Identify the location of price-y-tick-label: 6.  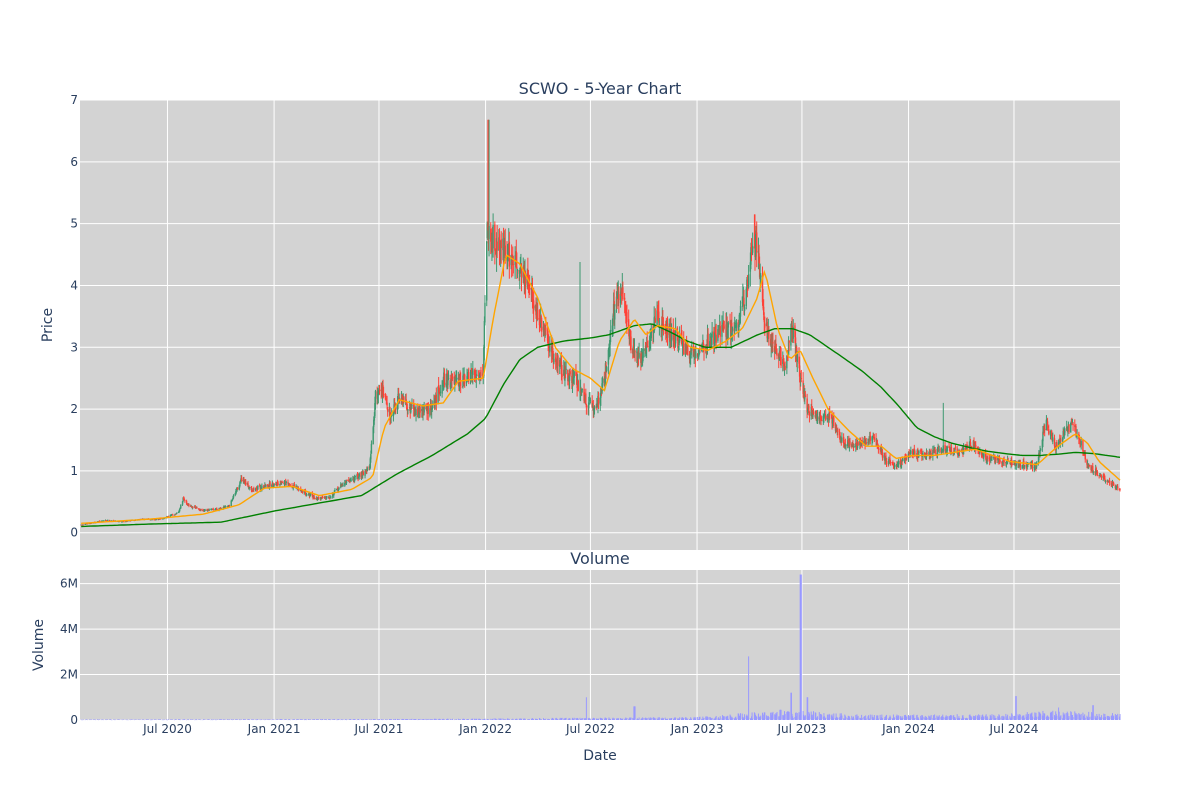
(74, 162).